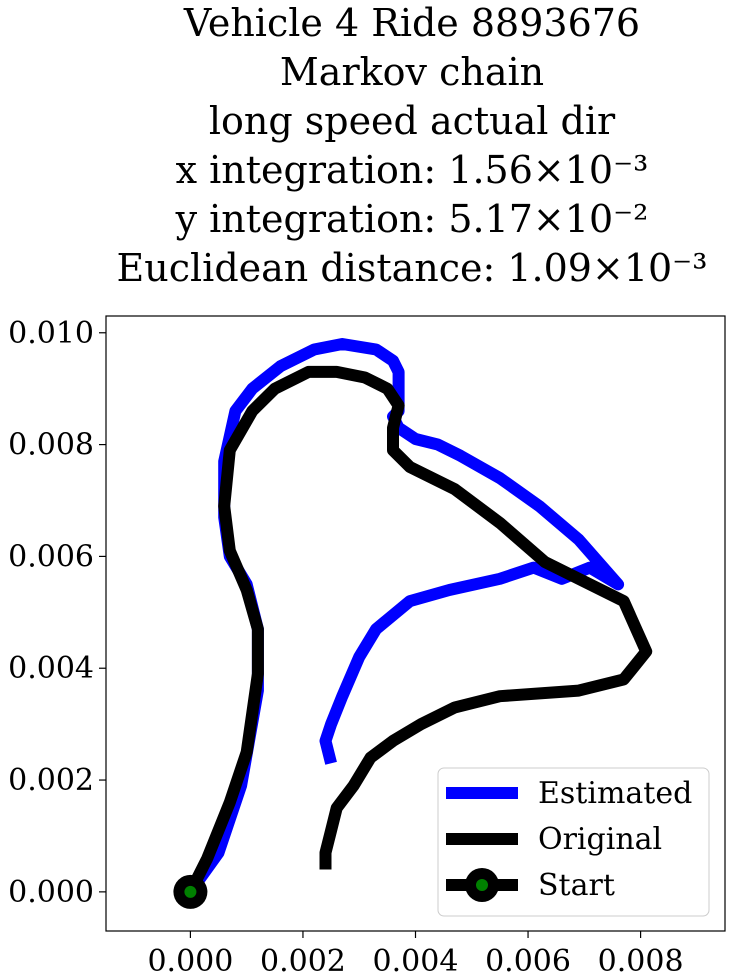  What do you see at coordinates (528, 961) in the screenshot?
I see `x-tick-label: 0.006` at bounding box center [528, 961].